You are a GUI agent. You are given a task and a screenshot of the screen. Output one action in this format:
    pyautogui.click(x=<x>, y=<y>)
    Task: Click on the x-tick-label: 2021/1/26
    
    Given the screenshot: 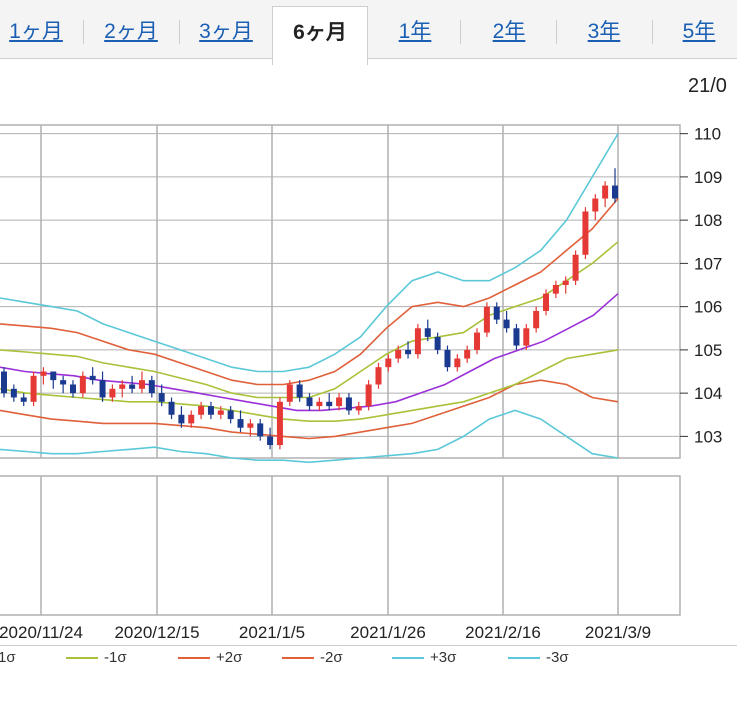 What is the action you would take?
    pyautogui.click(x=388, y=631)
    